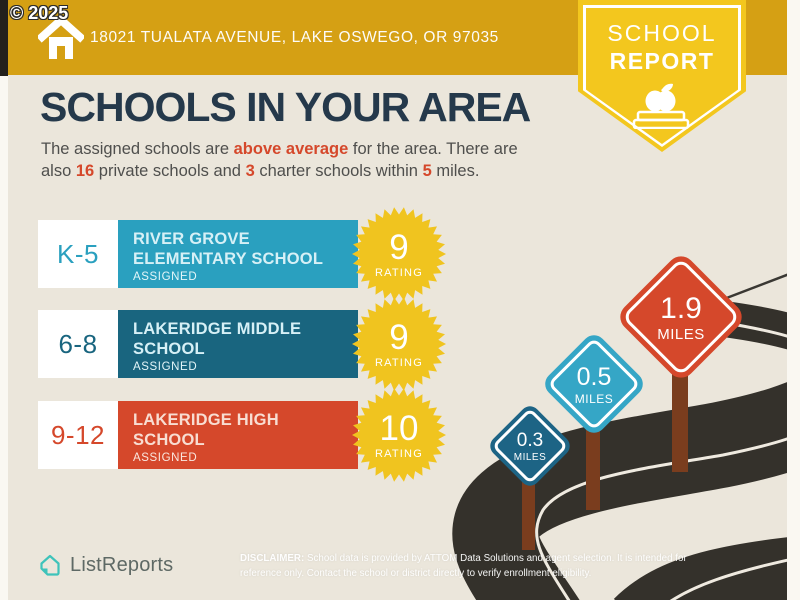 Image resolution: width=800 pixels, height=600 pixels. I want to click on school-name: RIVER GROVE ELEMENTARY SCHOOL, so click(228, 249).